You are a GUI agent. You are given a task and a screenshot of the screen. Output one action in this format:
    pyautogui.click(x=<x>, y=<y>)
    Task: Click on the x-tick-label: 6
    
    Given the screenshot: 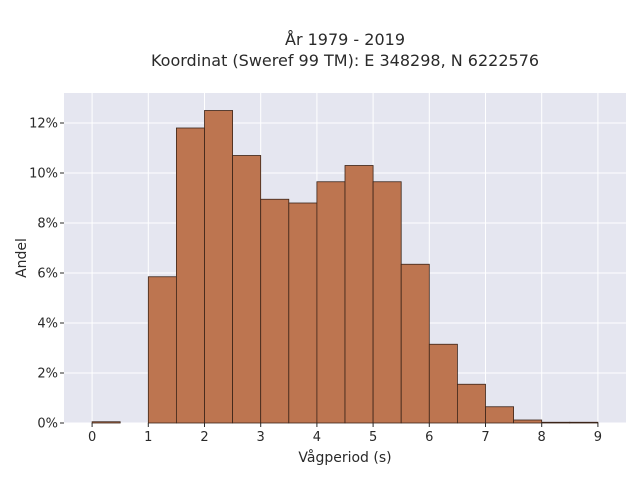 What is the action you would take?
    pyautogui.click(x=429, y=437)
    